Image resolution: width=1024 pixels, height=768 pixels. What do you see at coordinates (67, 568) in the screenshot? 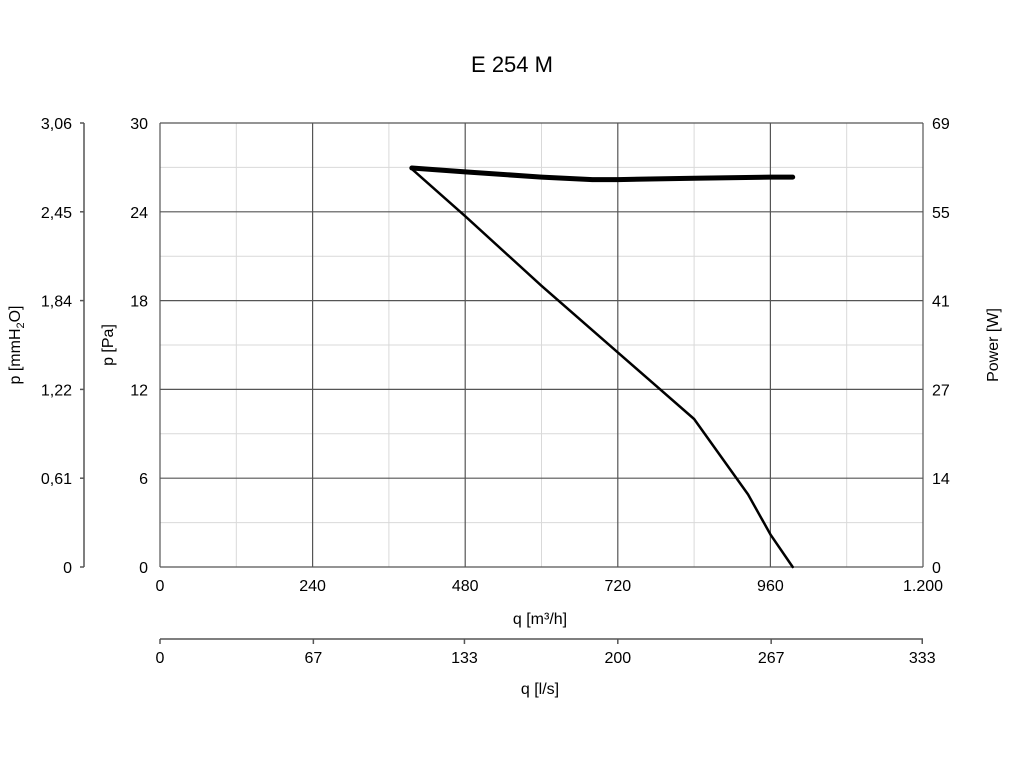
I see `y-tick-label-mmh2o: 0` at bounding box center [67, 568].